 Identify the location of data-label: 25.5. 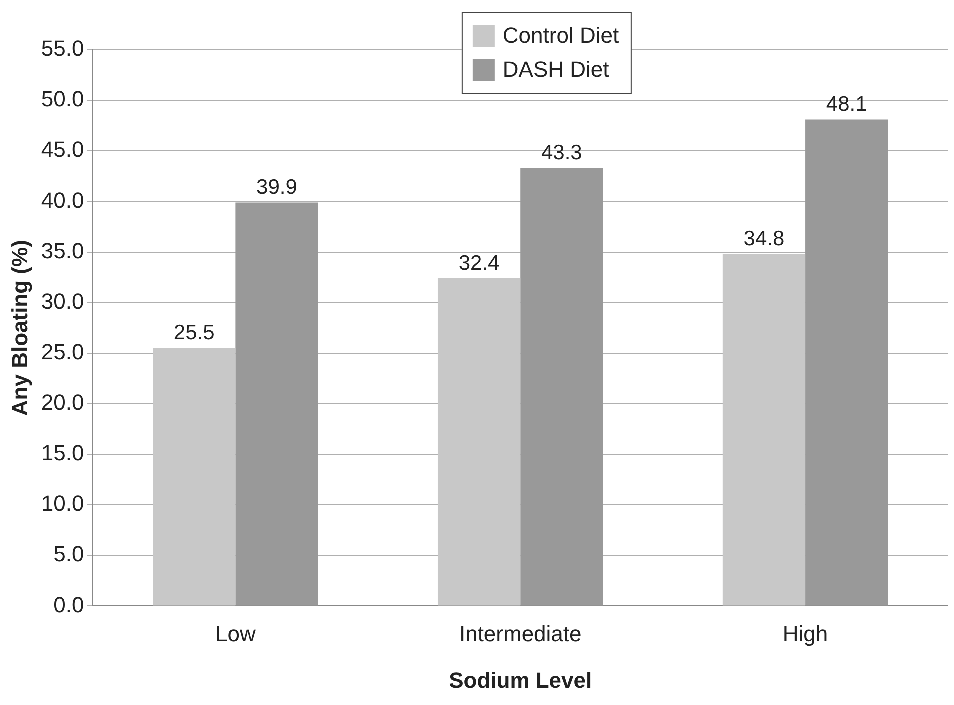
(194, 333).